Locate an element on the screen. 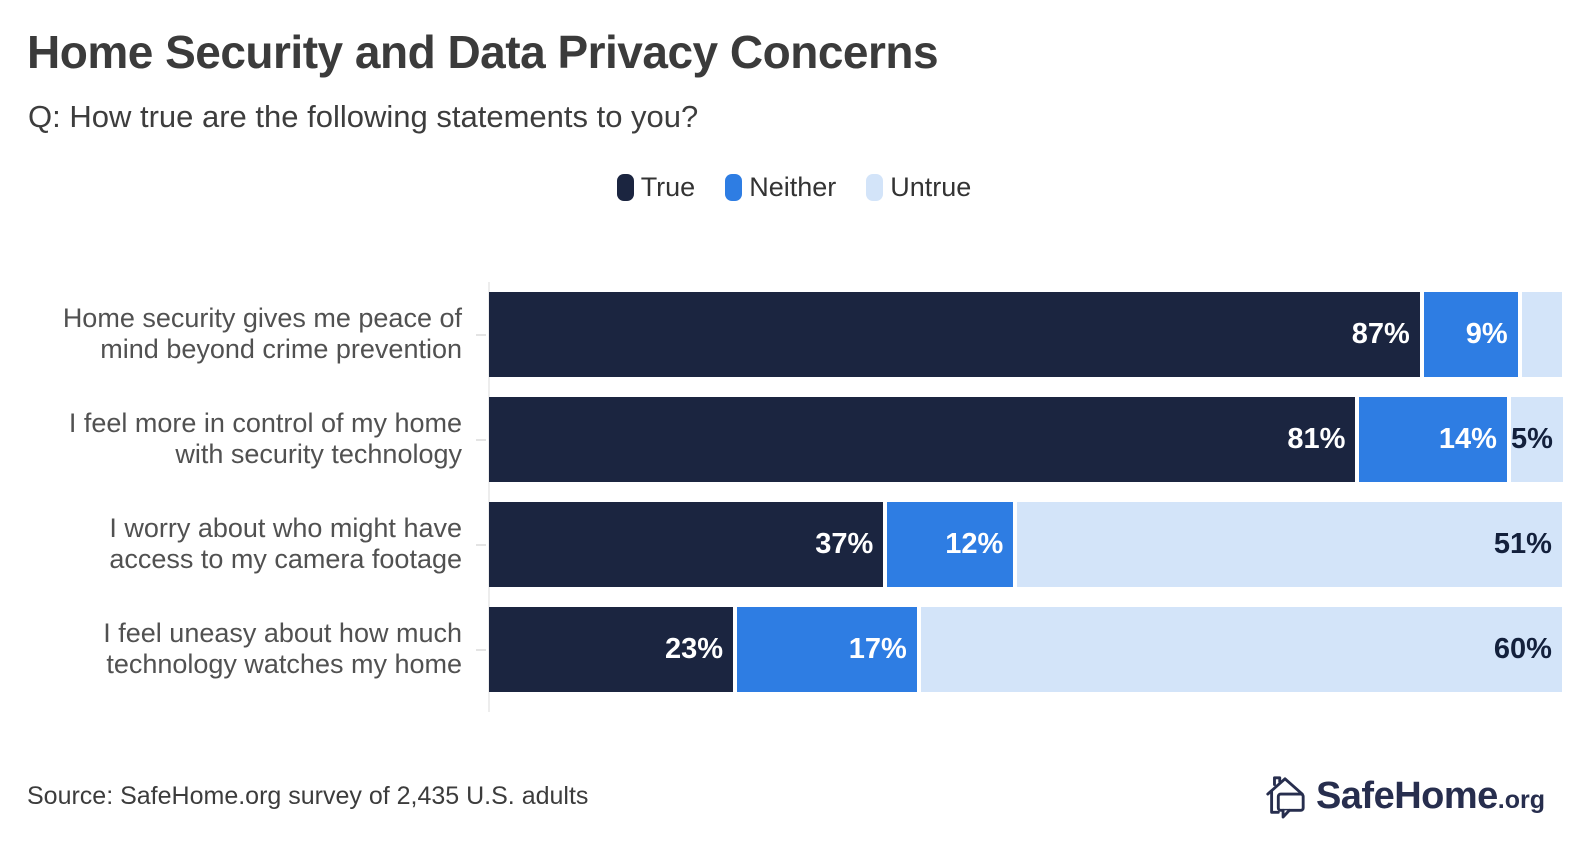 This screenshot has width=1588, height=866. category-label-line: Home security gives me peace of is located at coordinates (262, 318).